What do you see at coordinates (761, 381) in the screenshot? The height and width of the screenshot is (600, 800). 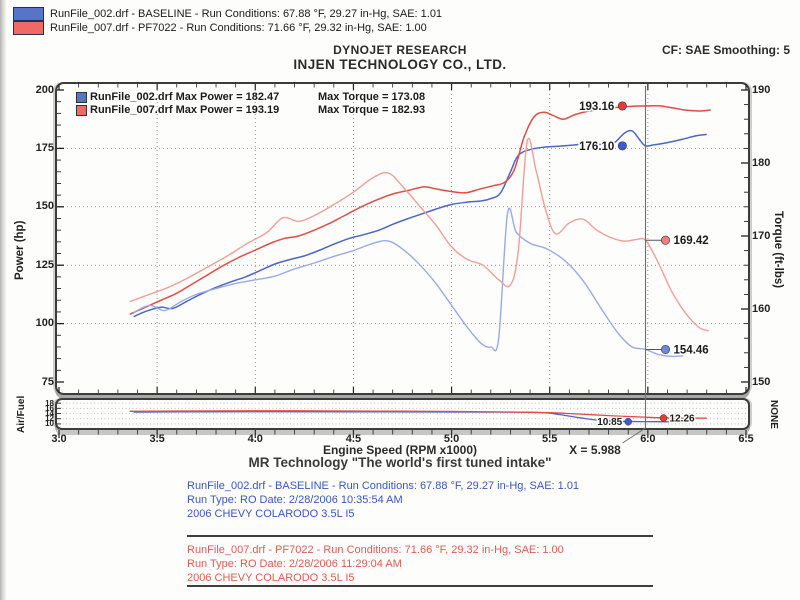 I see `torque-tick-label: 150` at bounding box center [761, 381].